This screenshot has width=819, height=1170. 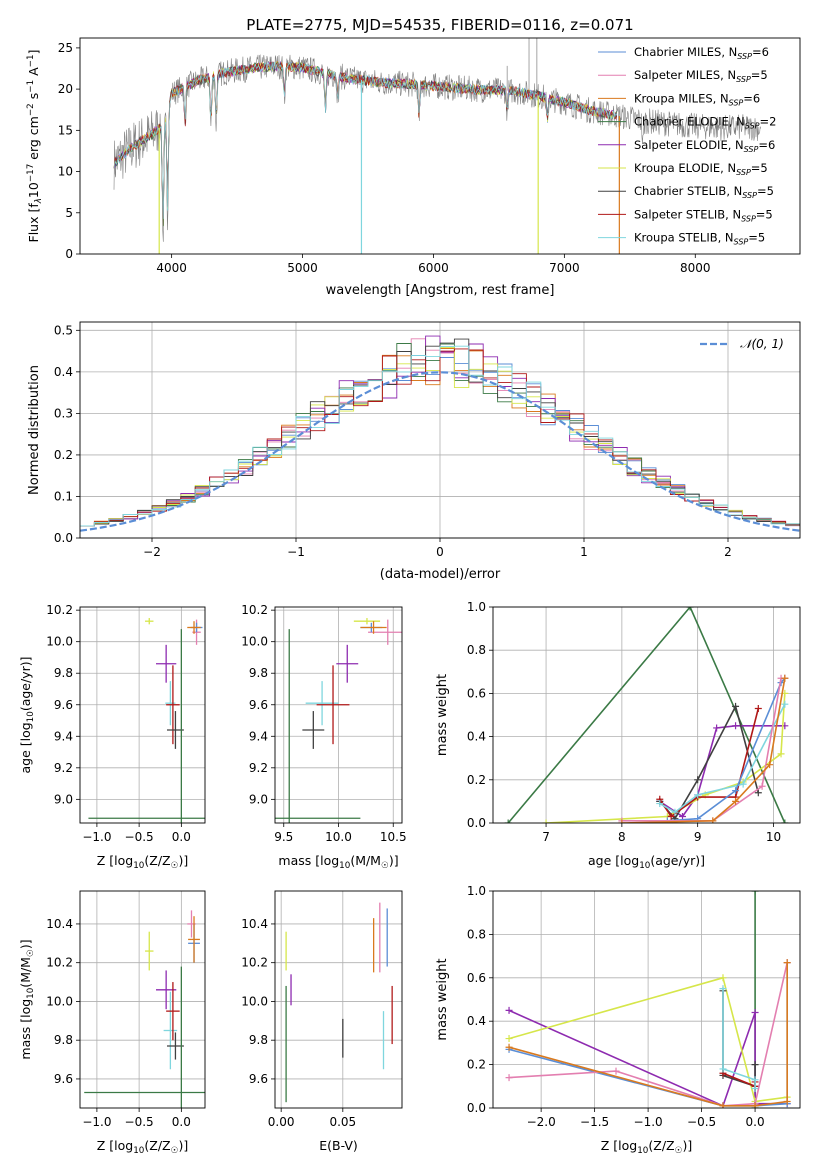 I want to click on x-tick-label: 2, so click(x=728, y=552).